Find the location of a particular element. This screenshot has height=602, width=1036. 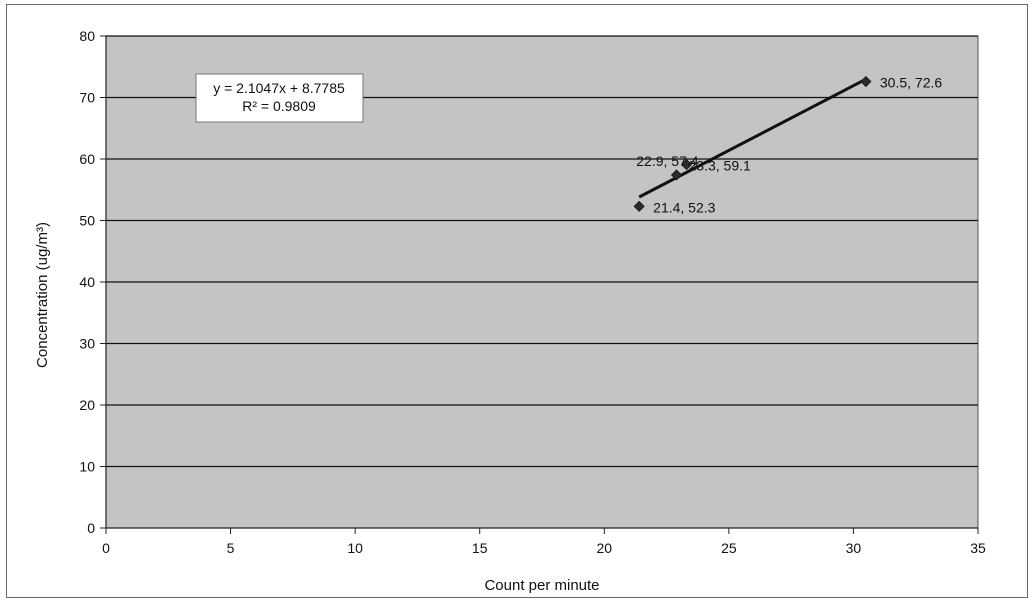

y-tick-label-70: 70 is located at coordinates (87, 98).